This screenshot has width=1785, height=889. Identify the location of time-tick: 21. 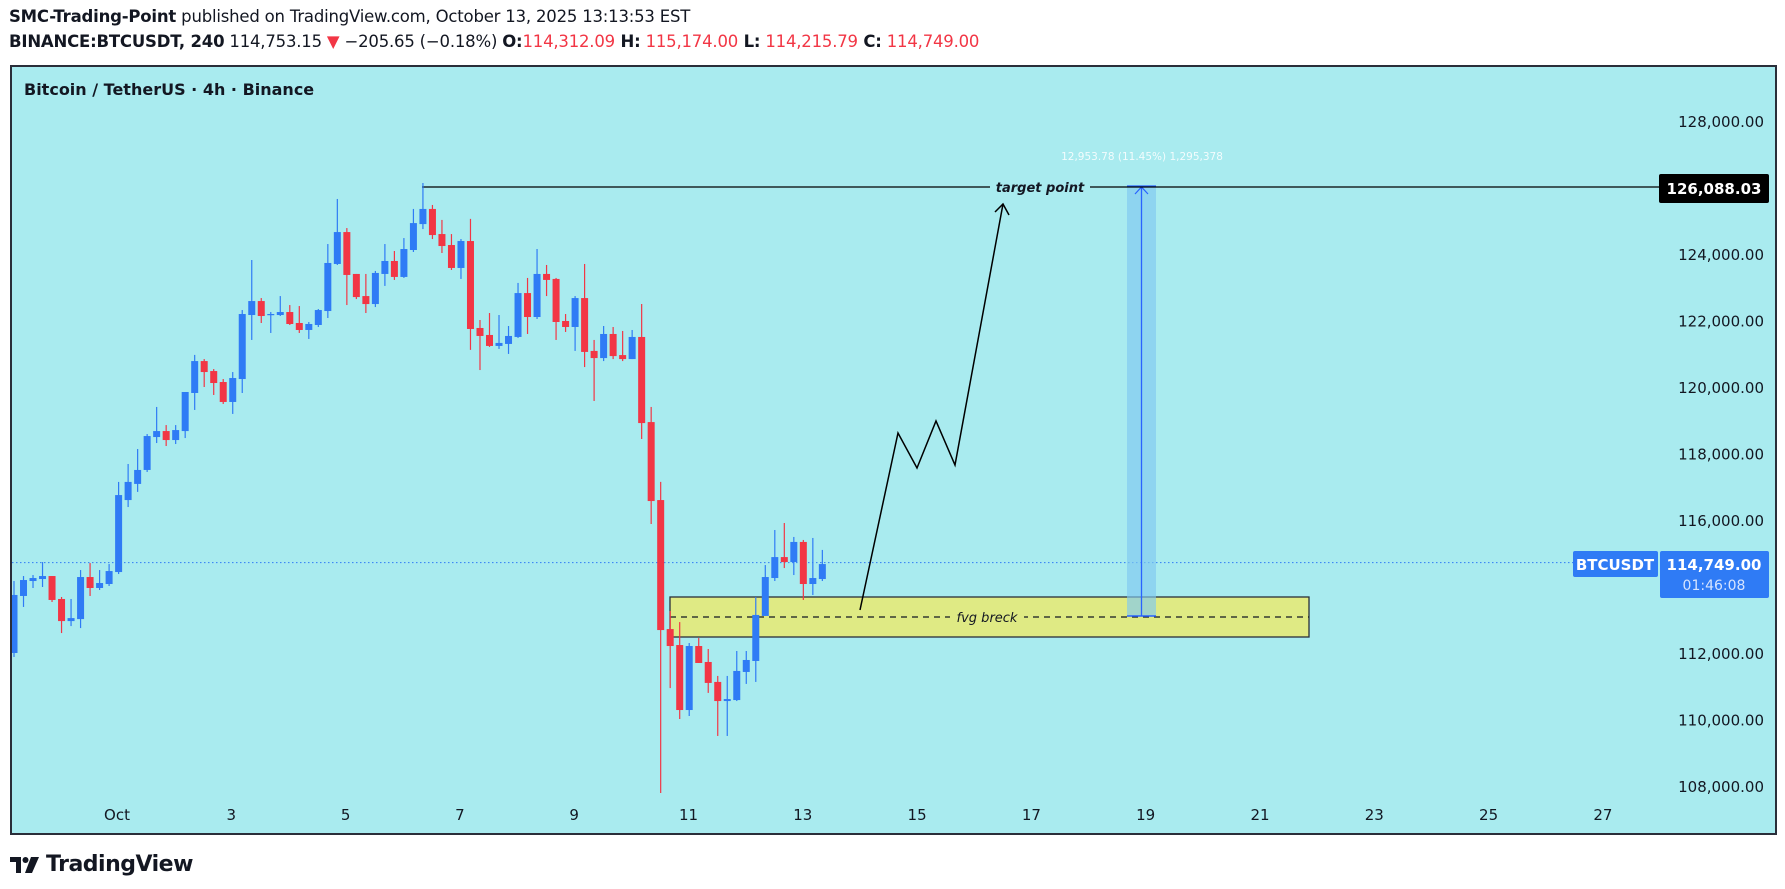
(1259, 815).